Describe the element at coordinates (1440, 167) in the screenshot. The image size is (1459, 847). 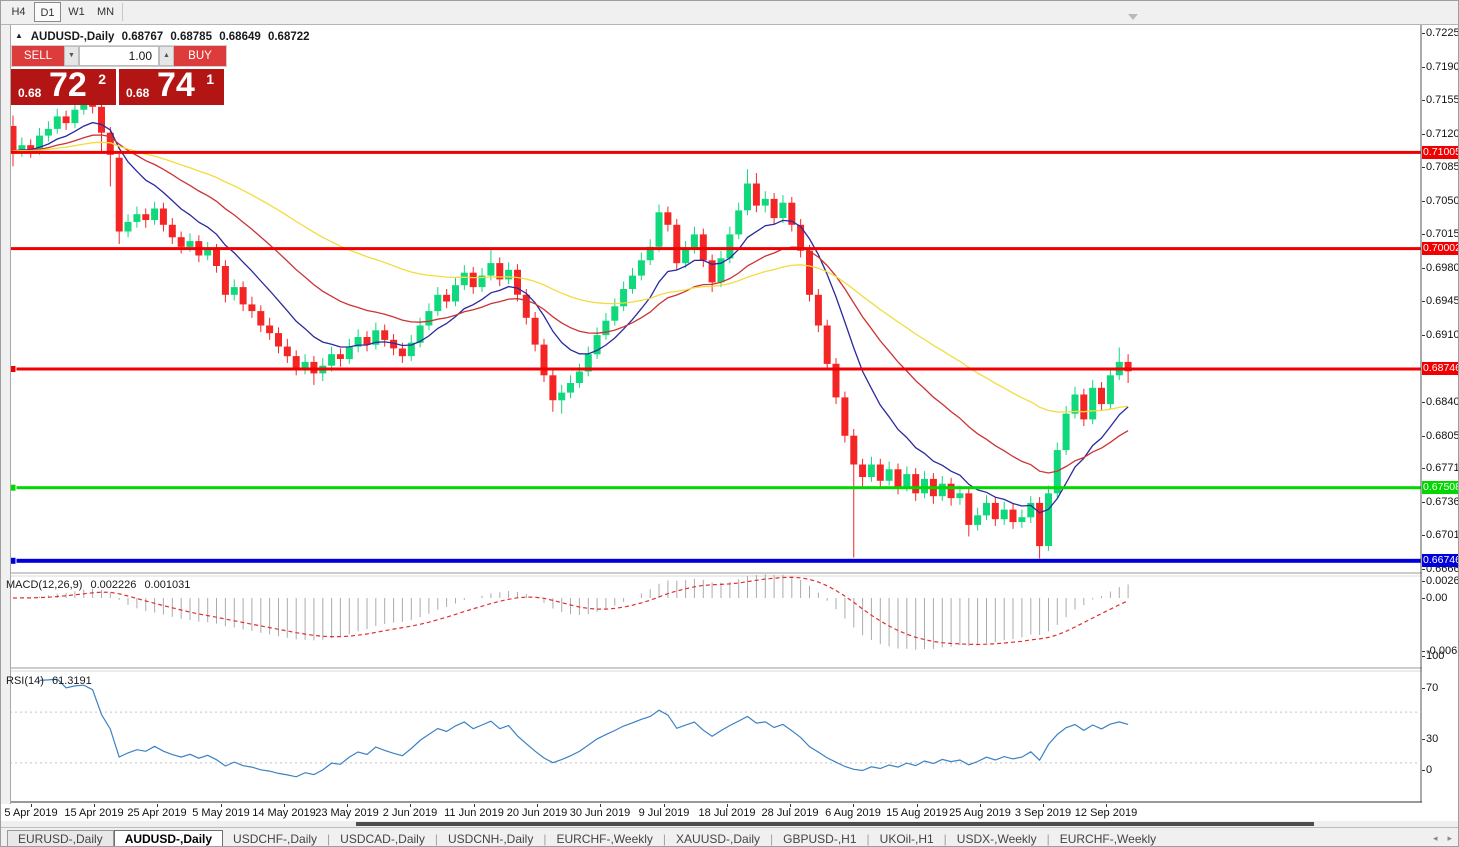
I see `price-tick-label: 0.70850` at that location.